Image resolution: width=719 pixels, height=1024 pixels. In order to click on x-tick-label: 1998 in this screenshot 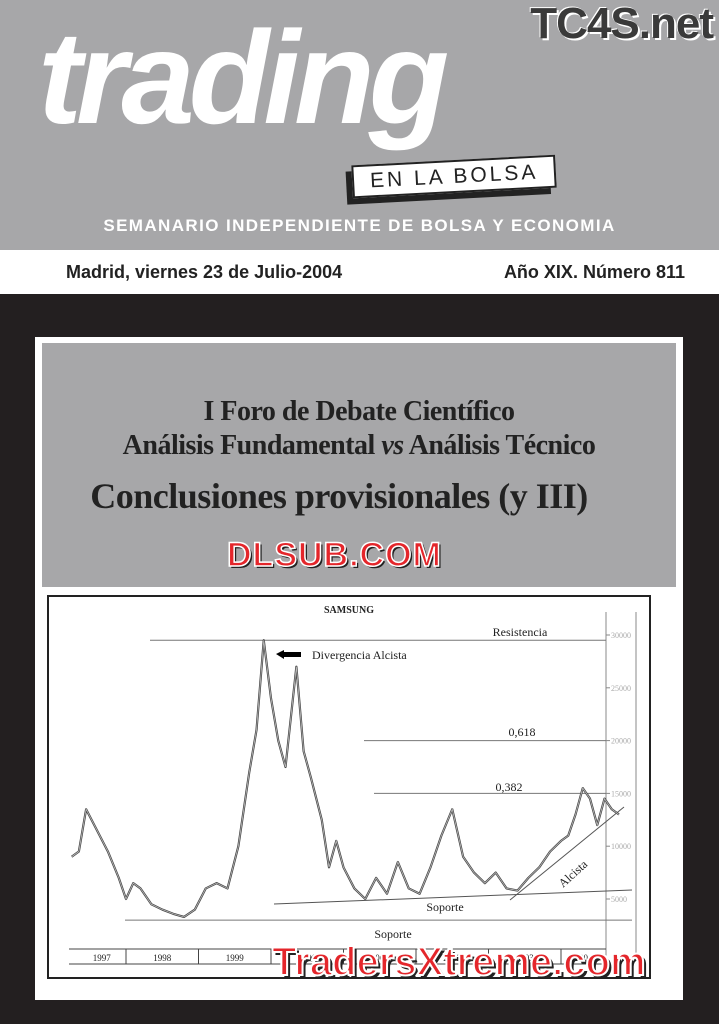, I will do `click(162, 958)`.